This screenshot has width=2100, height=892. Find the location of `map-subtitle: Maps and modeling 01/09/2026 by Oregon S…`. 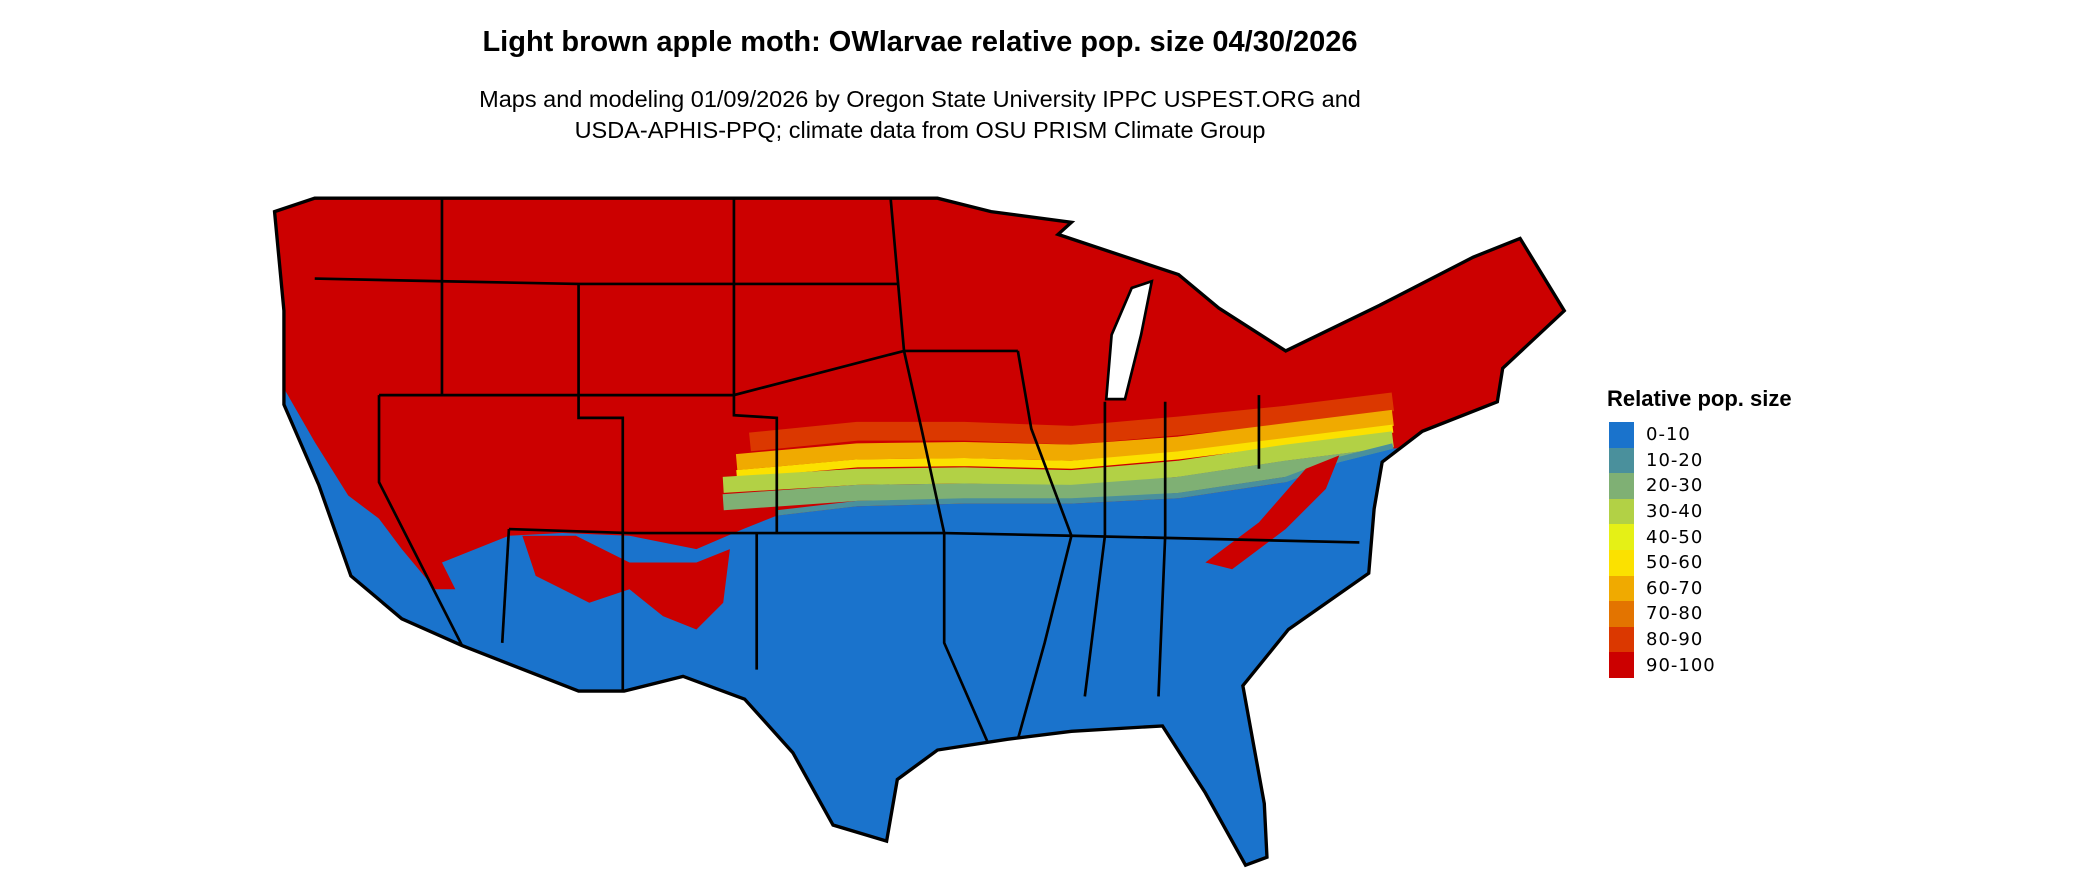

map-subtitle: Maps and modeling 01/09/2026 by Oregon S… is located at coordinates (920, 115).